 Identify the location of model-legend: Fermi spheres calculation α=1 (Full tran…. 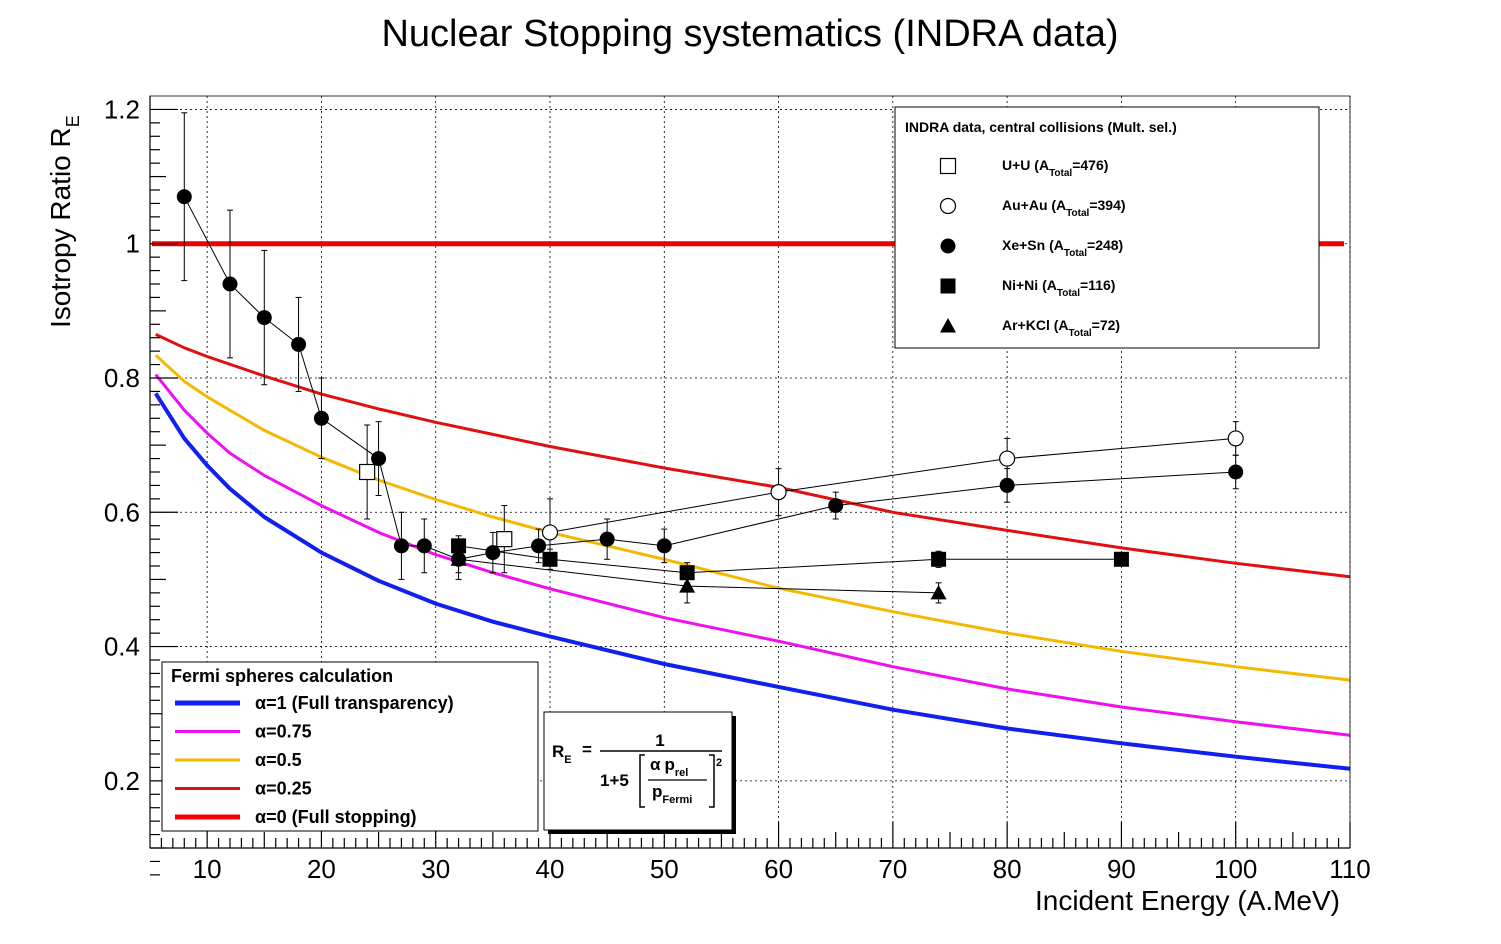
(350, 746).